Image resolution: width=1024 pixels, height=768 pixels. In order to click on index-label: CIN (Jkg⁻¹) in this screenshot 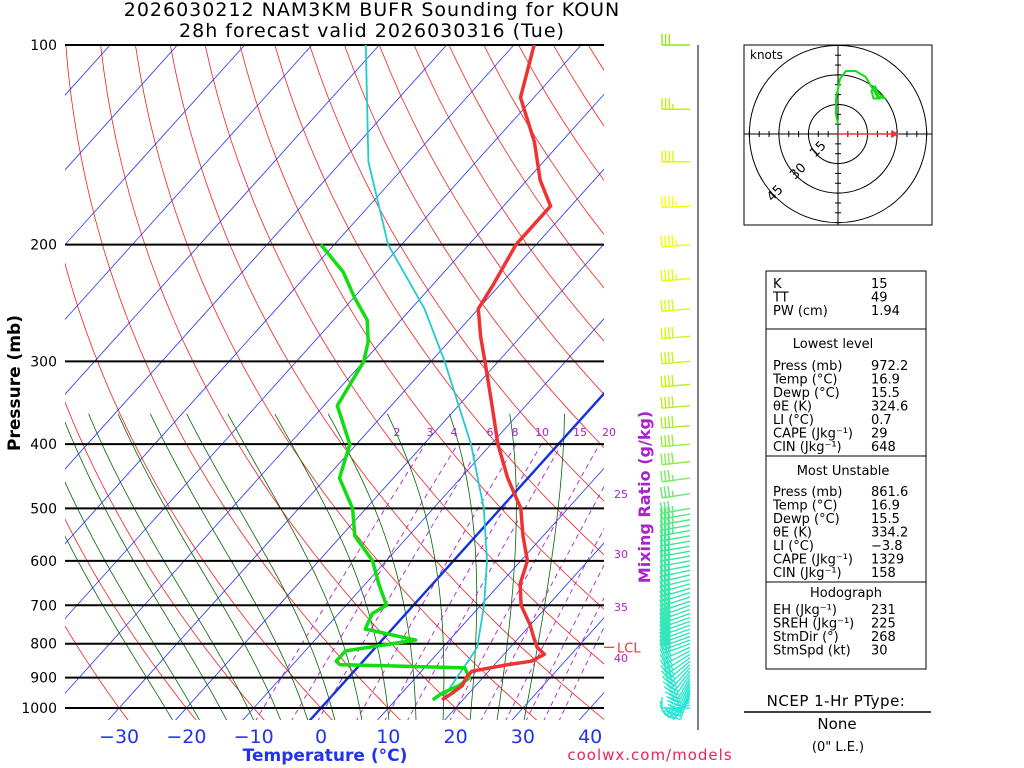, I will do `click(807, 447)`.